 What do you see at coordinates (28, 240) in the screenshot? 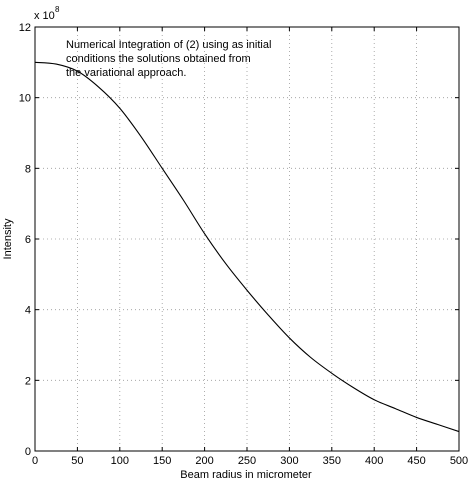
I see `y-tick-label: 6` at bounding box center [28, 240].